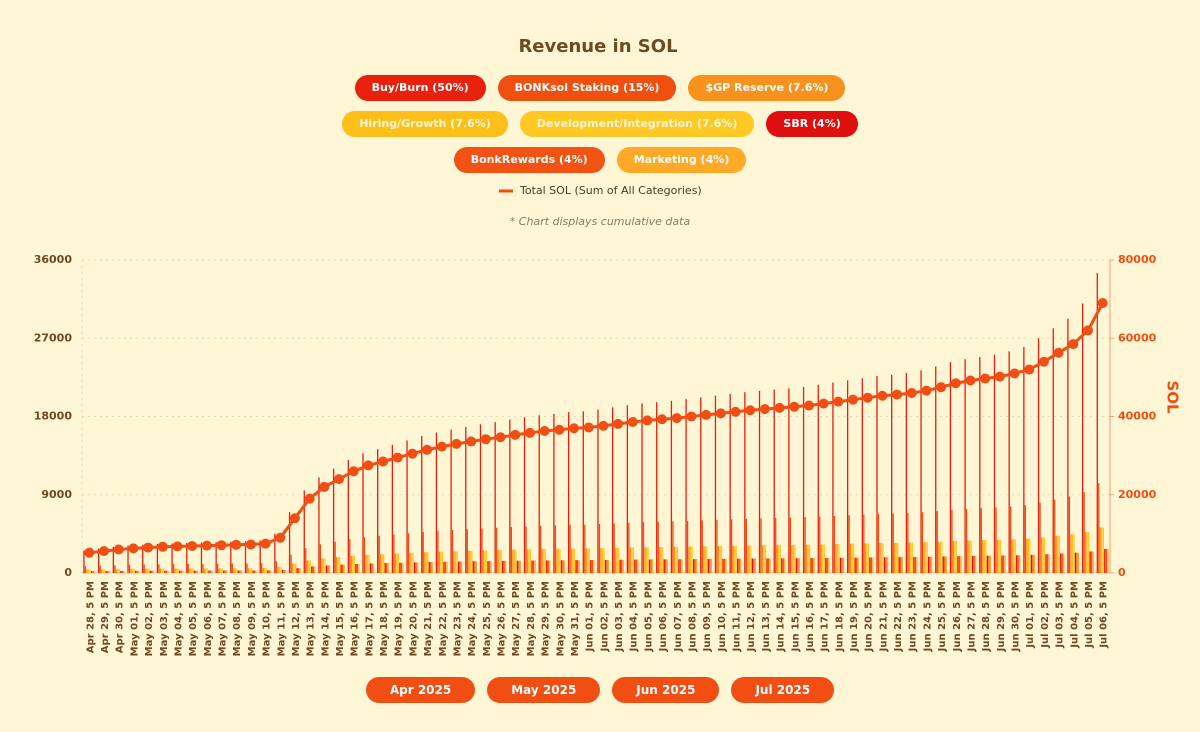 This screenshot has height=732, width=1200. What do you see at coordinates (340, 618) in the screenshot?
I see `x-tick-label: May 15, 5 PM` at bounding box center [340, 618].